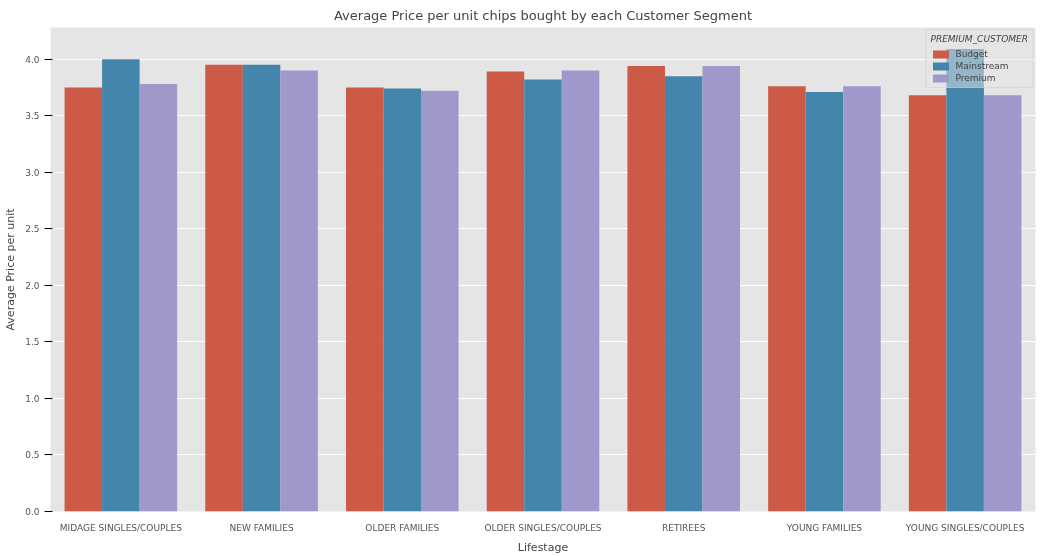  What do you see at coordinates (121, 527) in the screenshot?
I see `x-tick-label: MIDAGE SINGLES/COUPLES` at bounding box center [121, 527].